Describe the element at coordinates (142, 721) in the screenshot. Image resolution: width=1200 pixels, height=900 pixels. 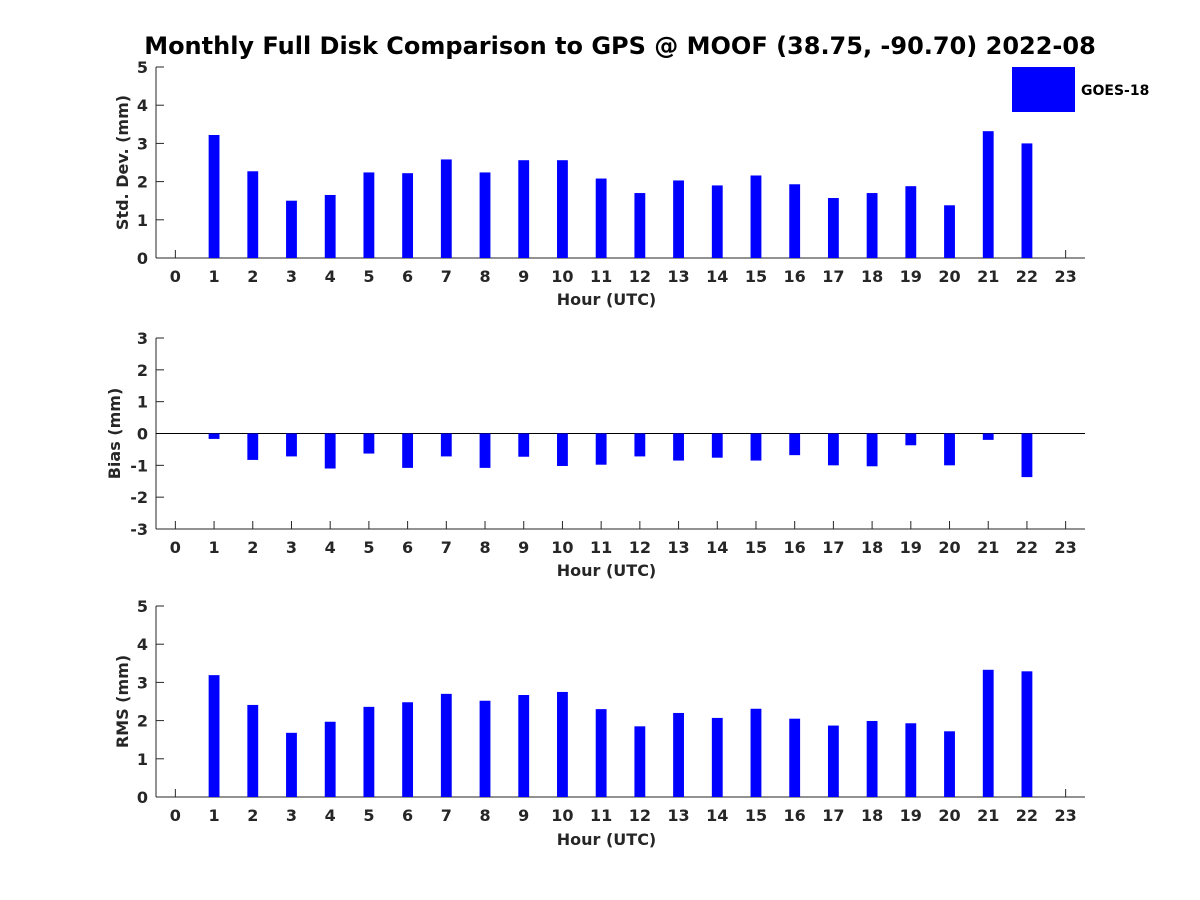
I see `y-tick-label: 2` at that location.